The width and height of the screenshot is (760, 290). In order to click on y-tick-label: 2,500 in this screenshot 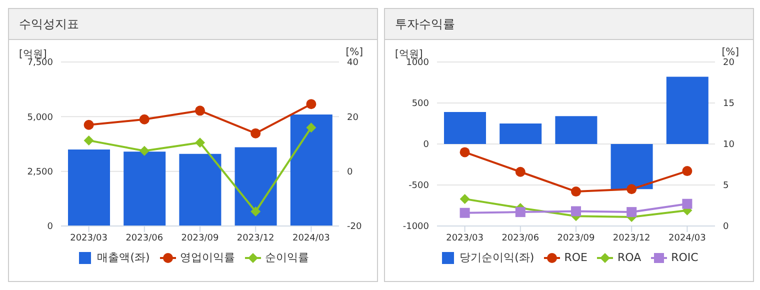, I will do `click(40, 173)`.